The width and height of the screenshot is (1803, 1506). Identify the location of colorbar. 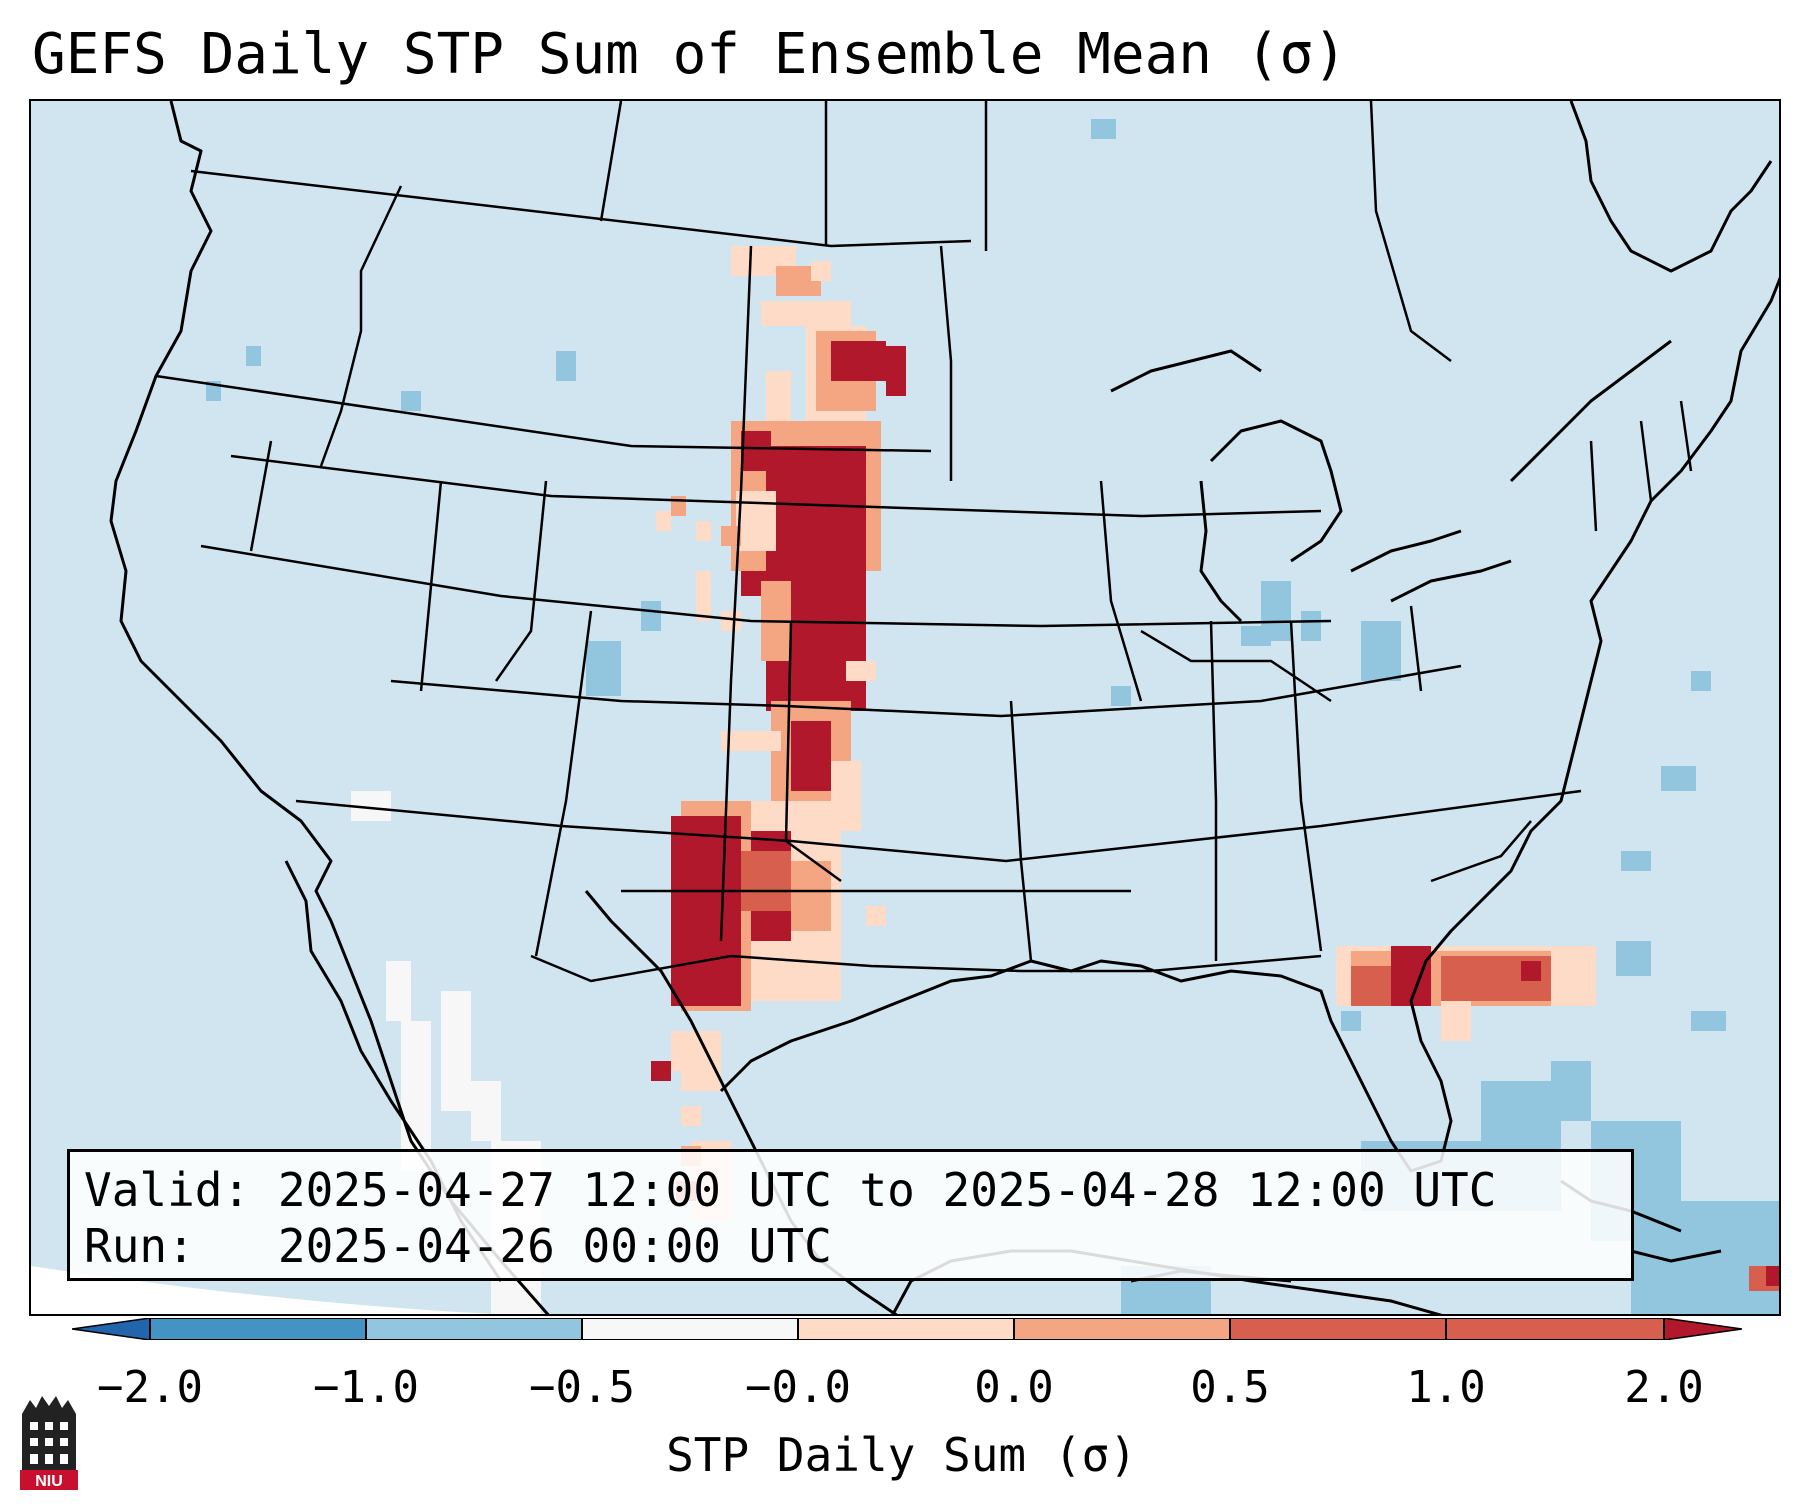
(907, 1329).